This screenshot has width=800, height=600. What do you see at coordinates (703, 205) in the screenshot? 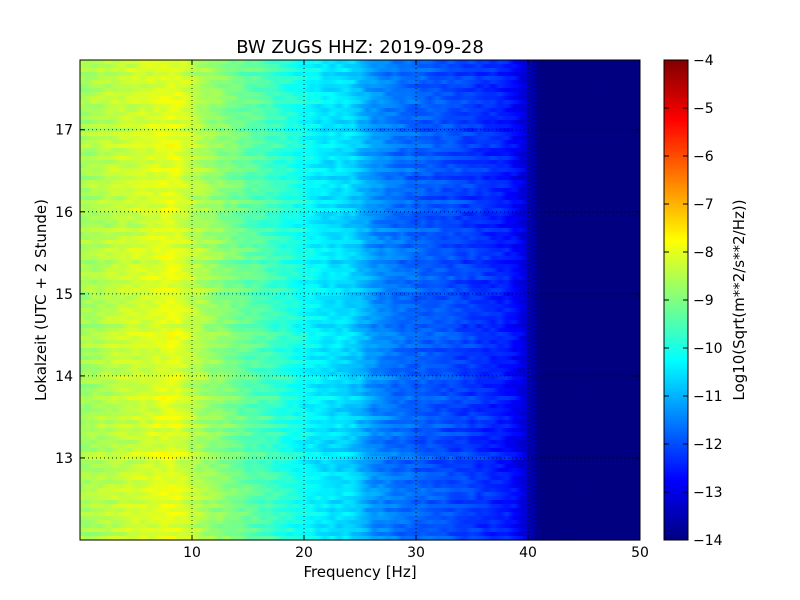
I see `colorbar-tick-label: −7` at bounding box center [703, 205].